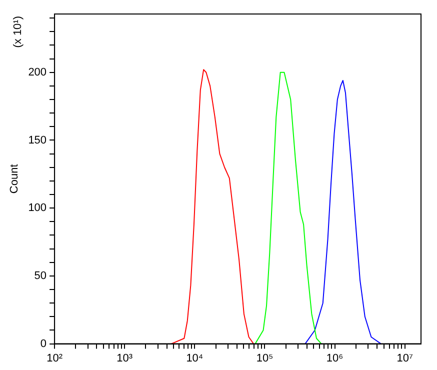  What do you see at coordinates (37, 140) in the screenshot?
I see `y-tick-label: 150` at bounding box center [37, 140].